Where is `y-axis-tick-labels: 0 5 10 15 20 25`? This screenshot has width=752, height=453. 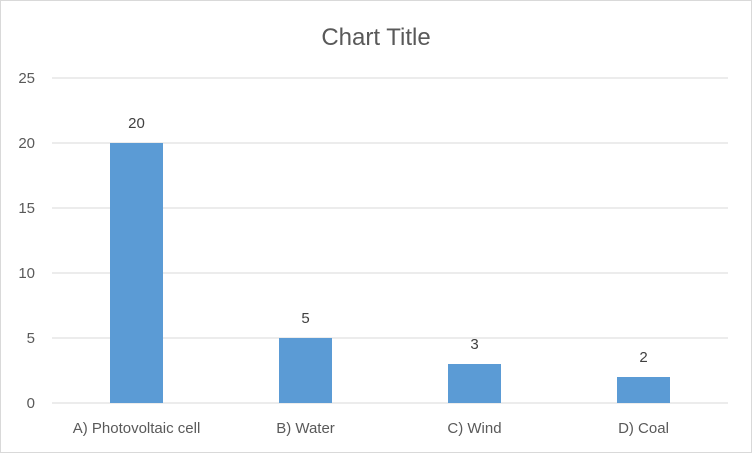
y-axis-tick-labels: 0 5 10 15 20 25 is located at coordinates (26, 241).